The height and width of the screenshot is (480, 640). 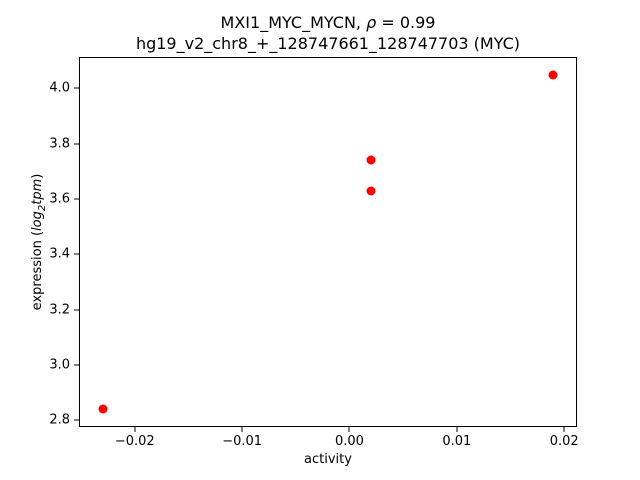 I want to click on chart-subtitle: hg19_v2_chr8_+_128747661_128747703 (MYC), so click(x=328, y=43).